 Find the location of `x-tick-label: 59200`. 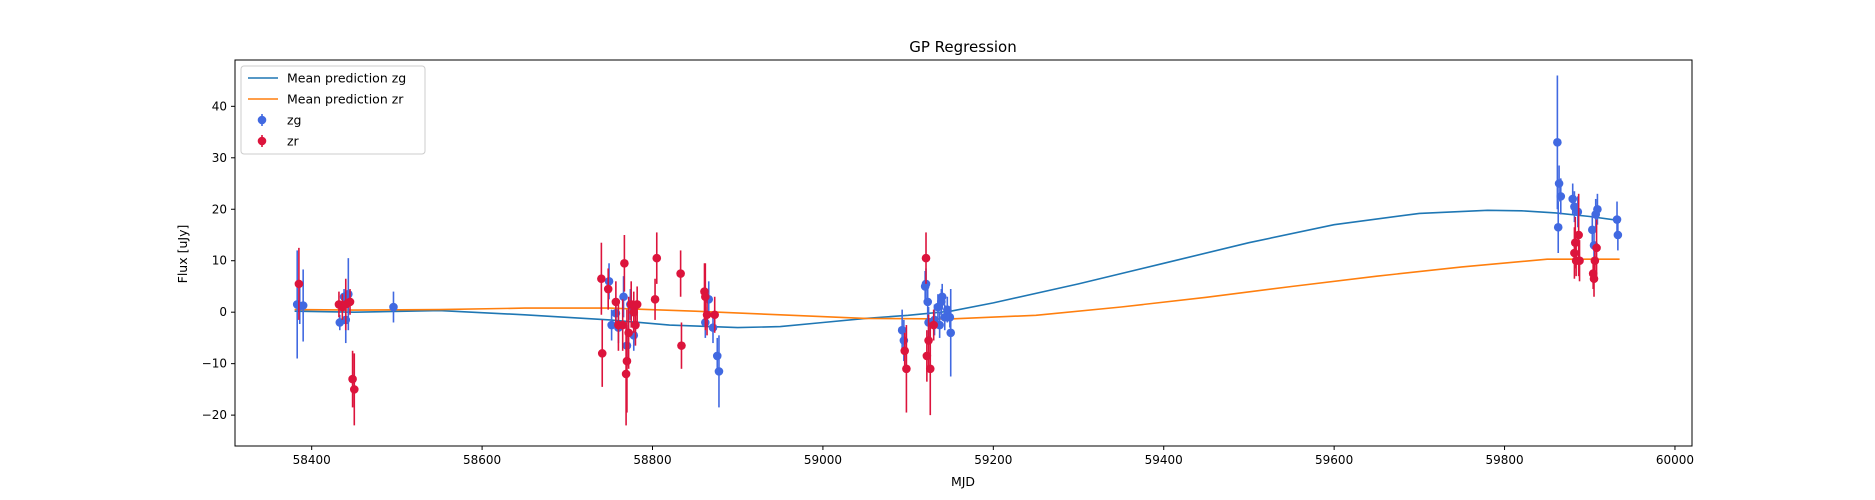

x-tick-label: 59200 is located at coordinates (993, 460).